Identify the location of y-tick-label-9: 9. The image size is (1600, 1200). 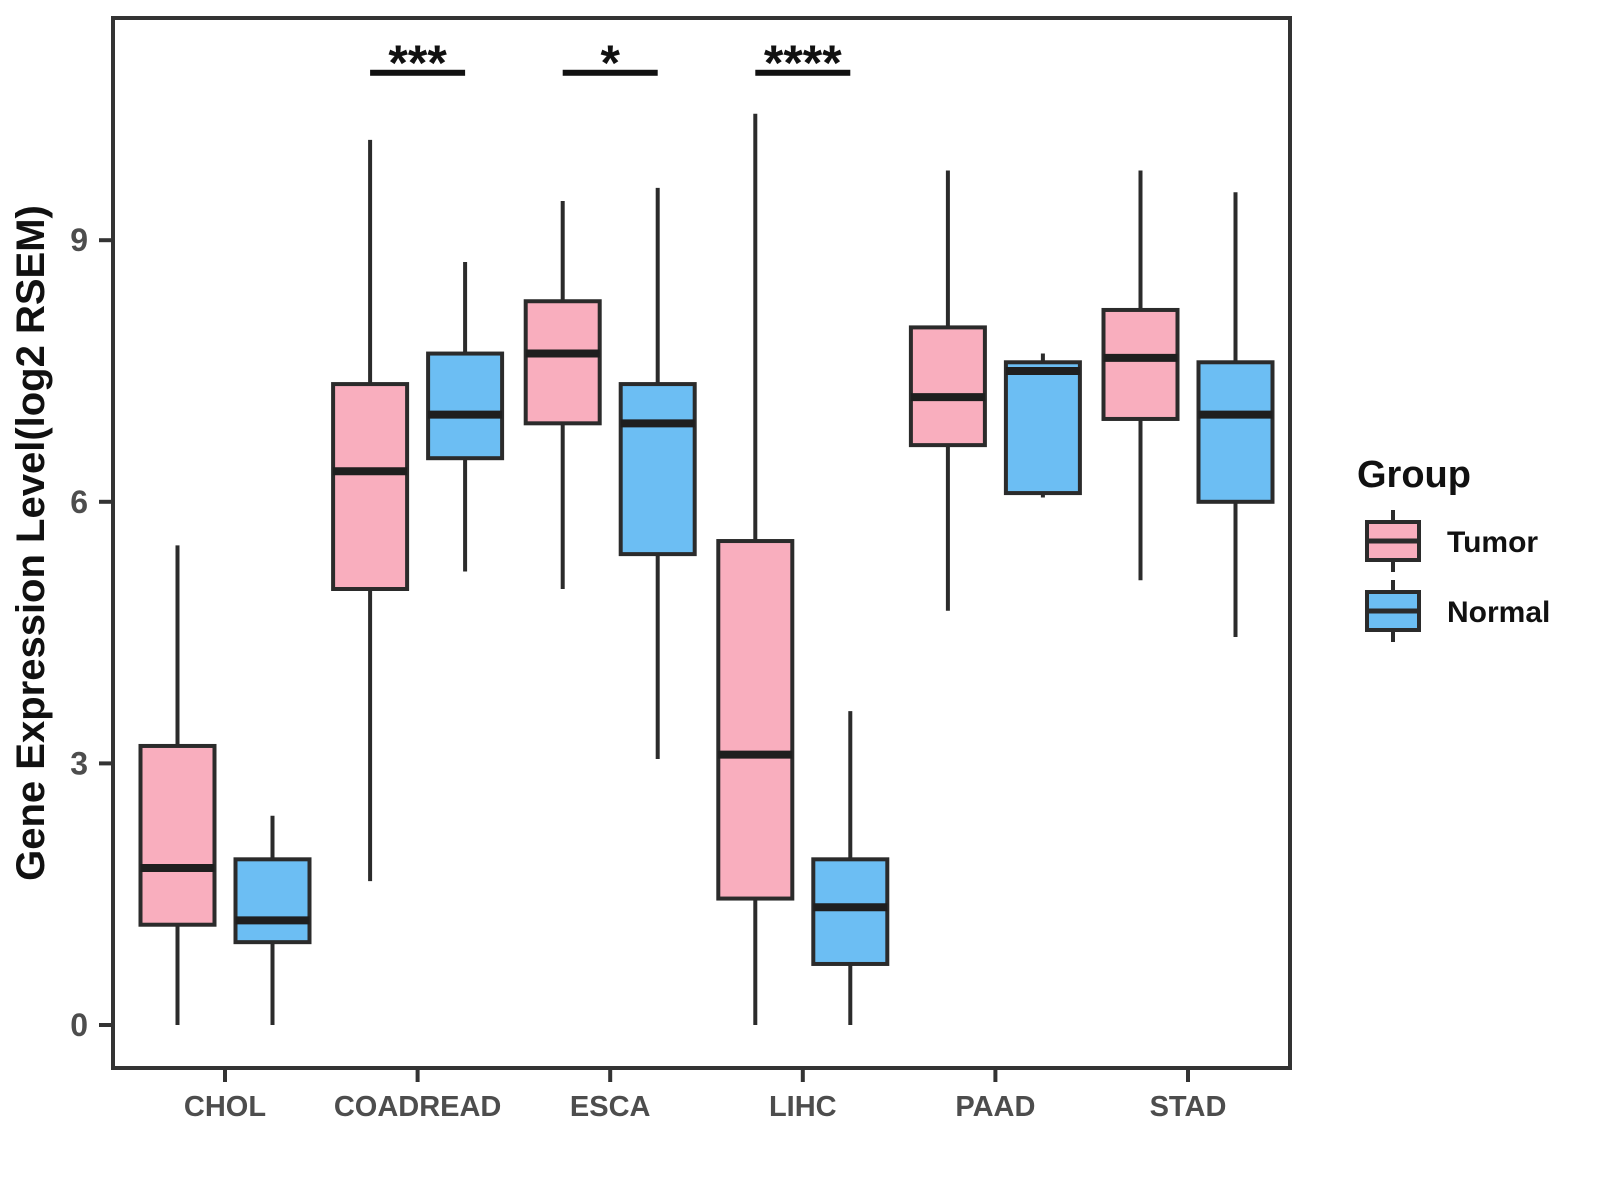
(79, 240).